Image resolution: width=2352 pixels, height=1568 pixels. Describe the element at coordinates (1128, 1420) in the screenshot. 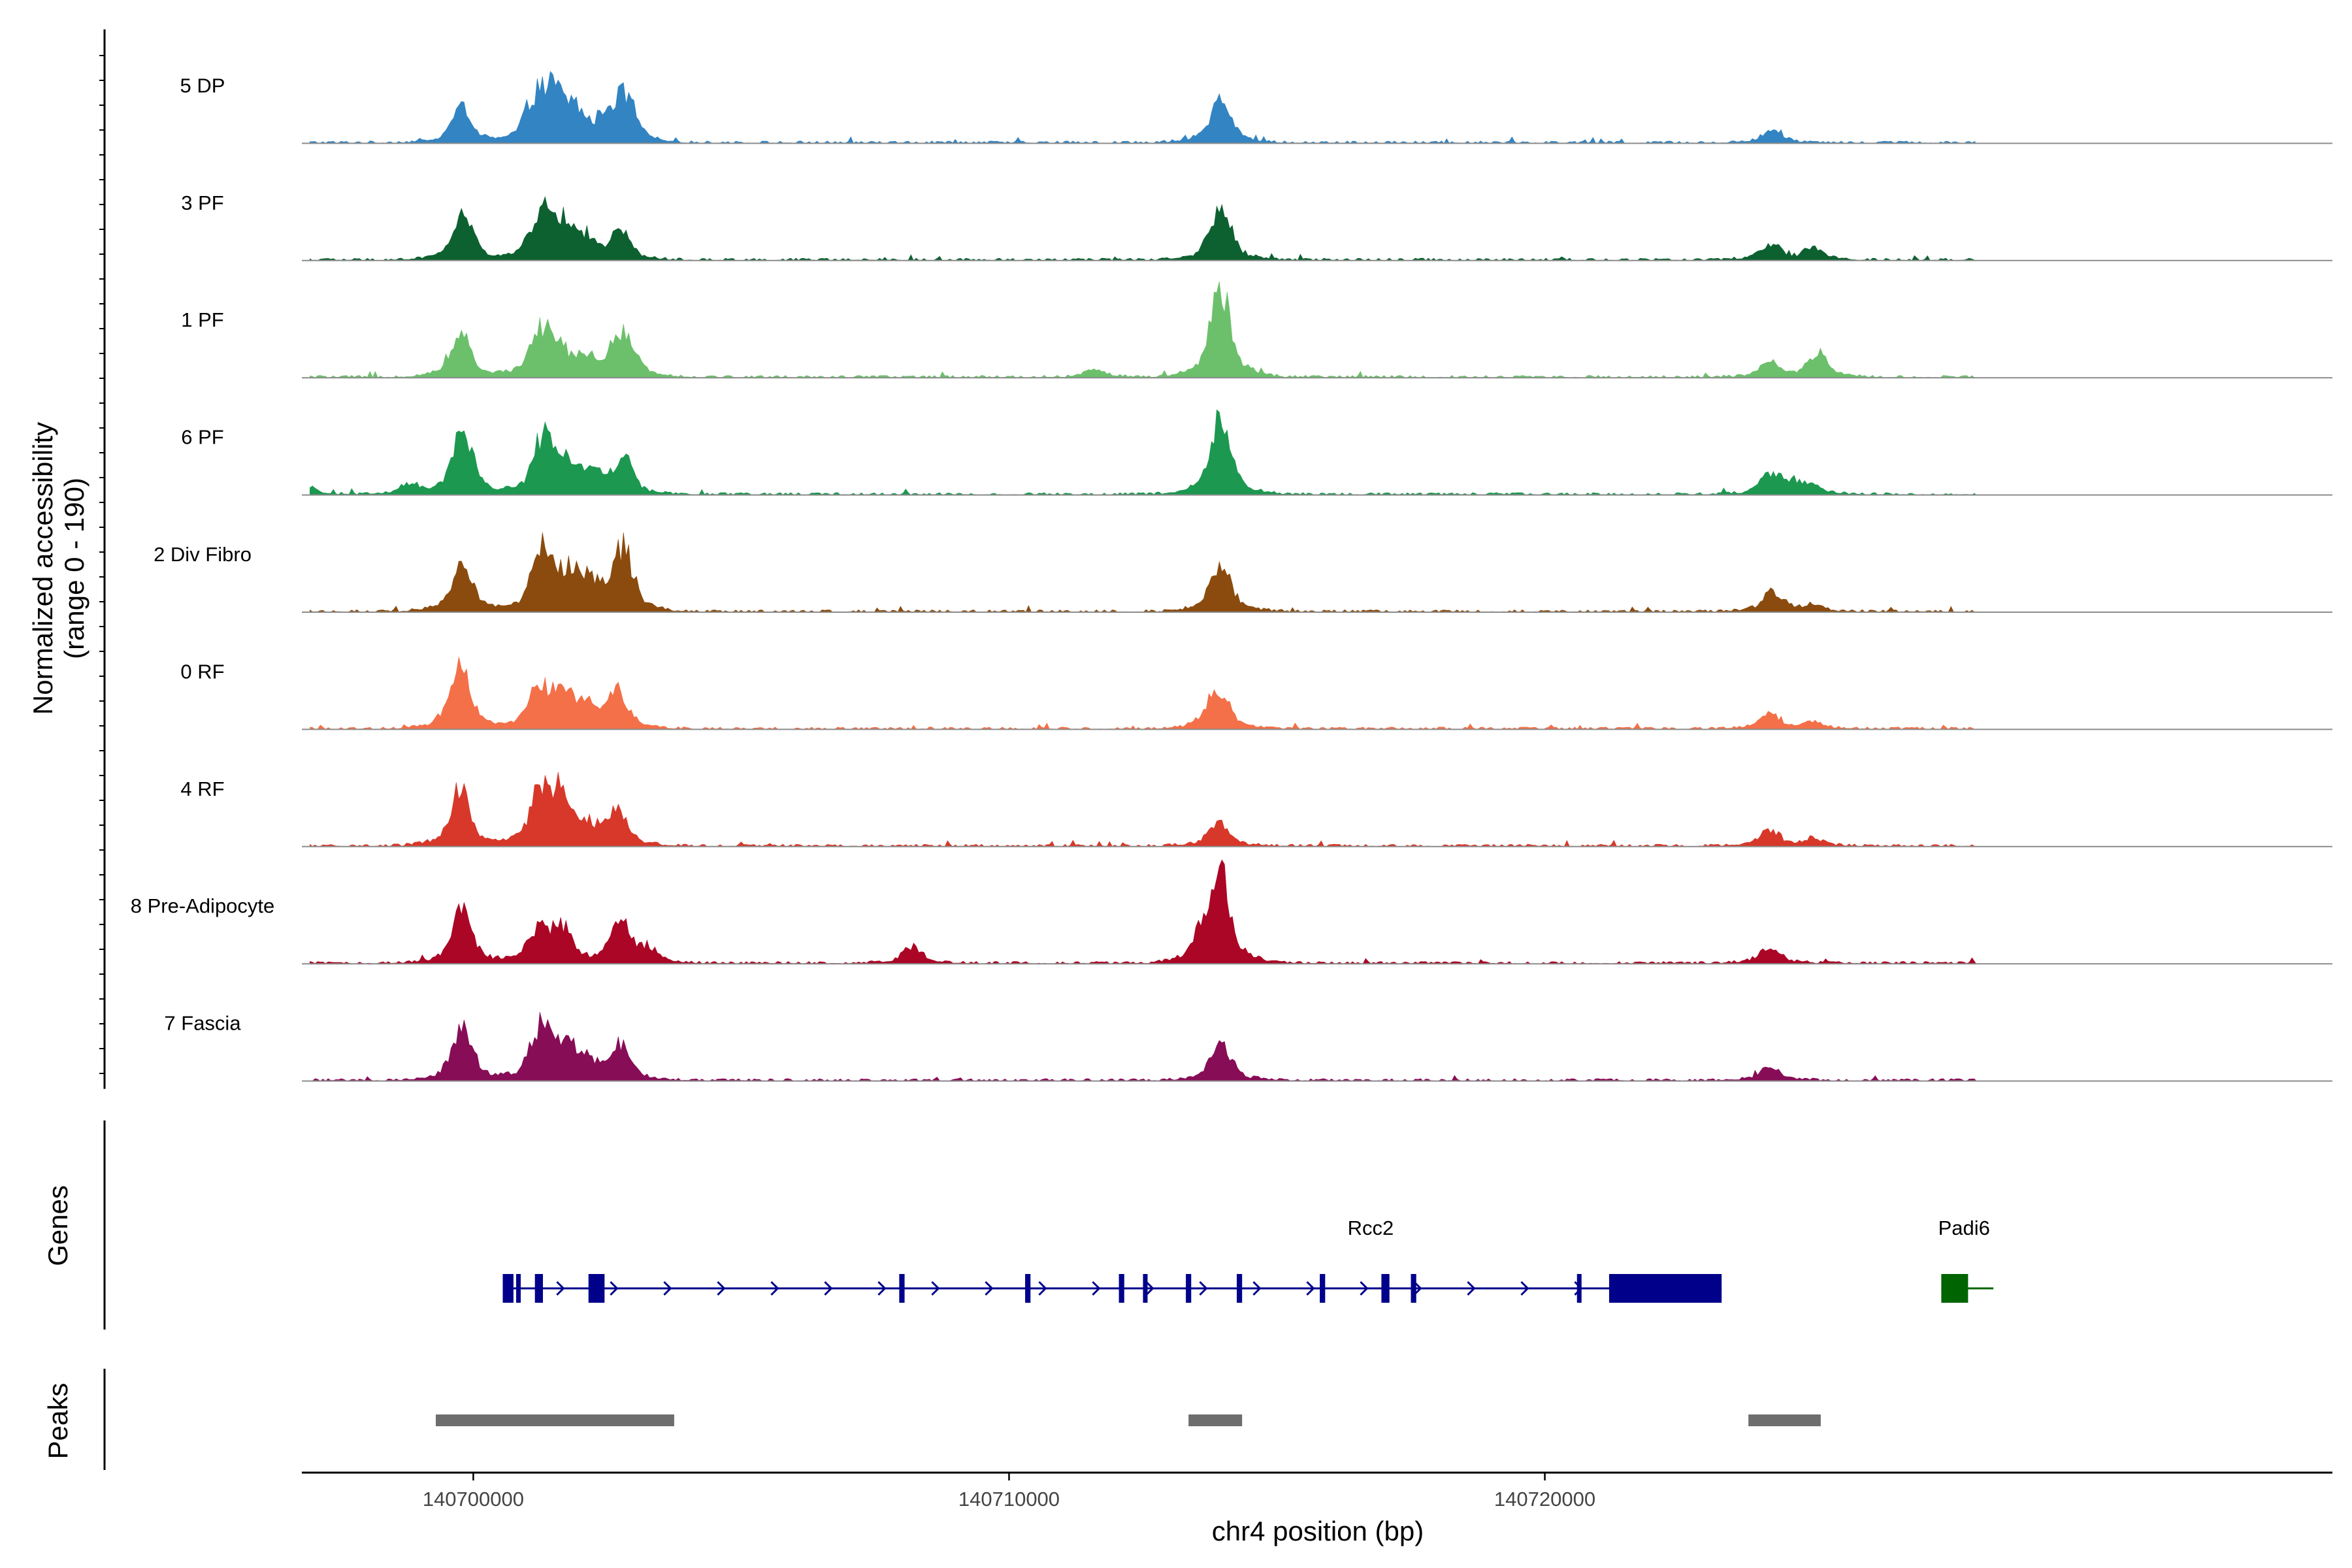

I see `peak-regions` at that location.